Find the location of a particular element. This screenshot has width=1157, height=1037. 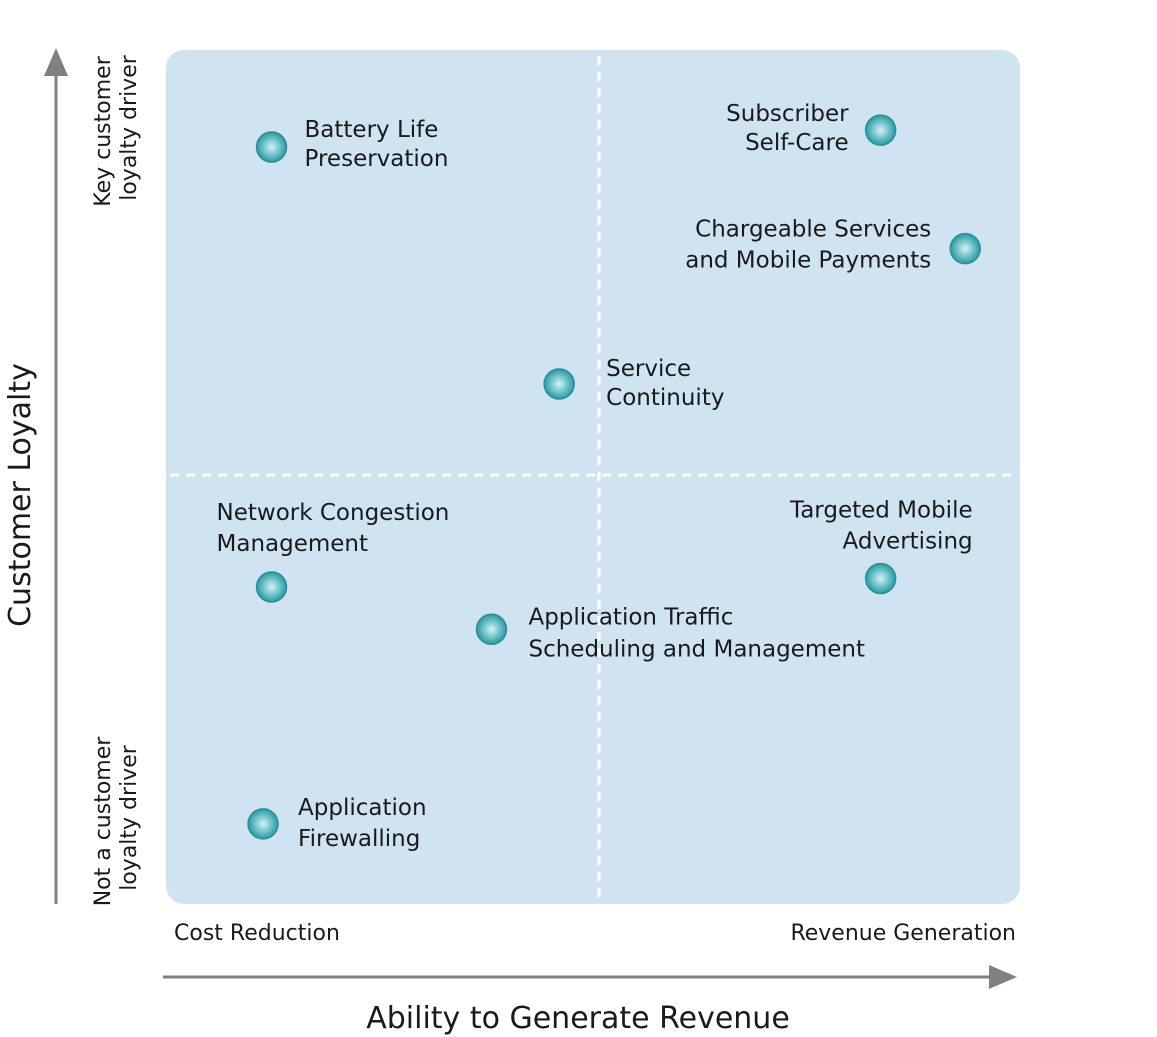

data-point-label: Network Congestion Management is located at coordinates (333, 528).